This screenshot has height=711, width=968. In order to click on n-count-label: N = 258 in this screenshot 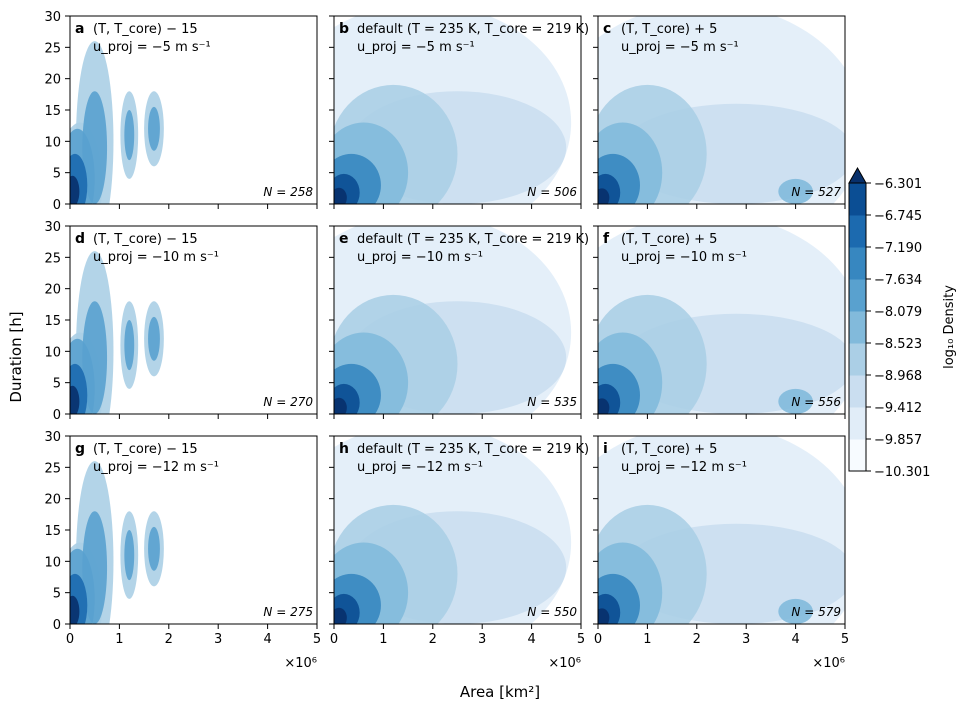, I will do `click(288, 192)`.